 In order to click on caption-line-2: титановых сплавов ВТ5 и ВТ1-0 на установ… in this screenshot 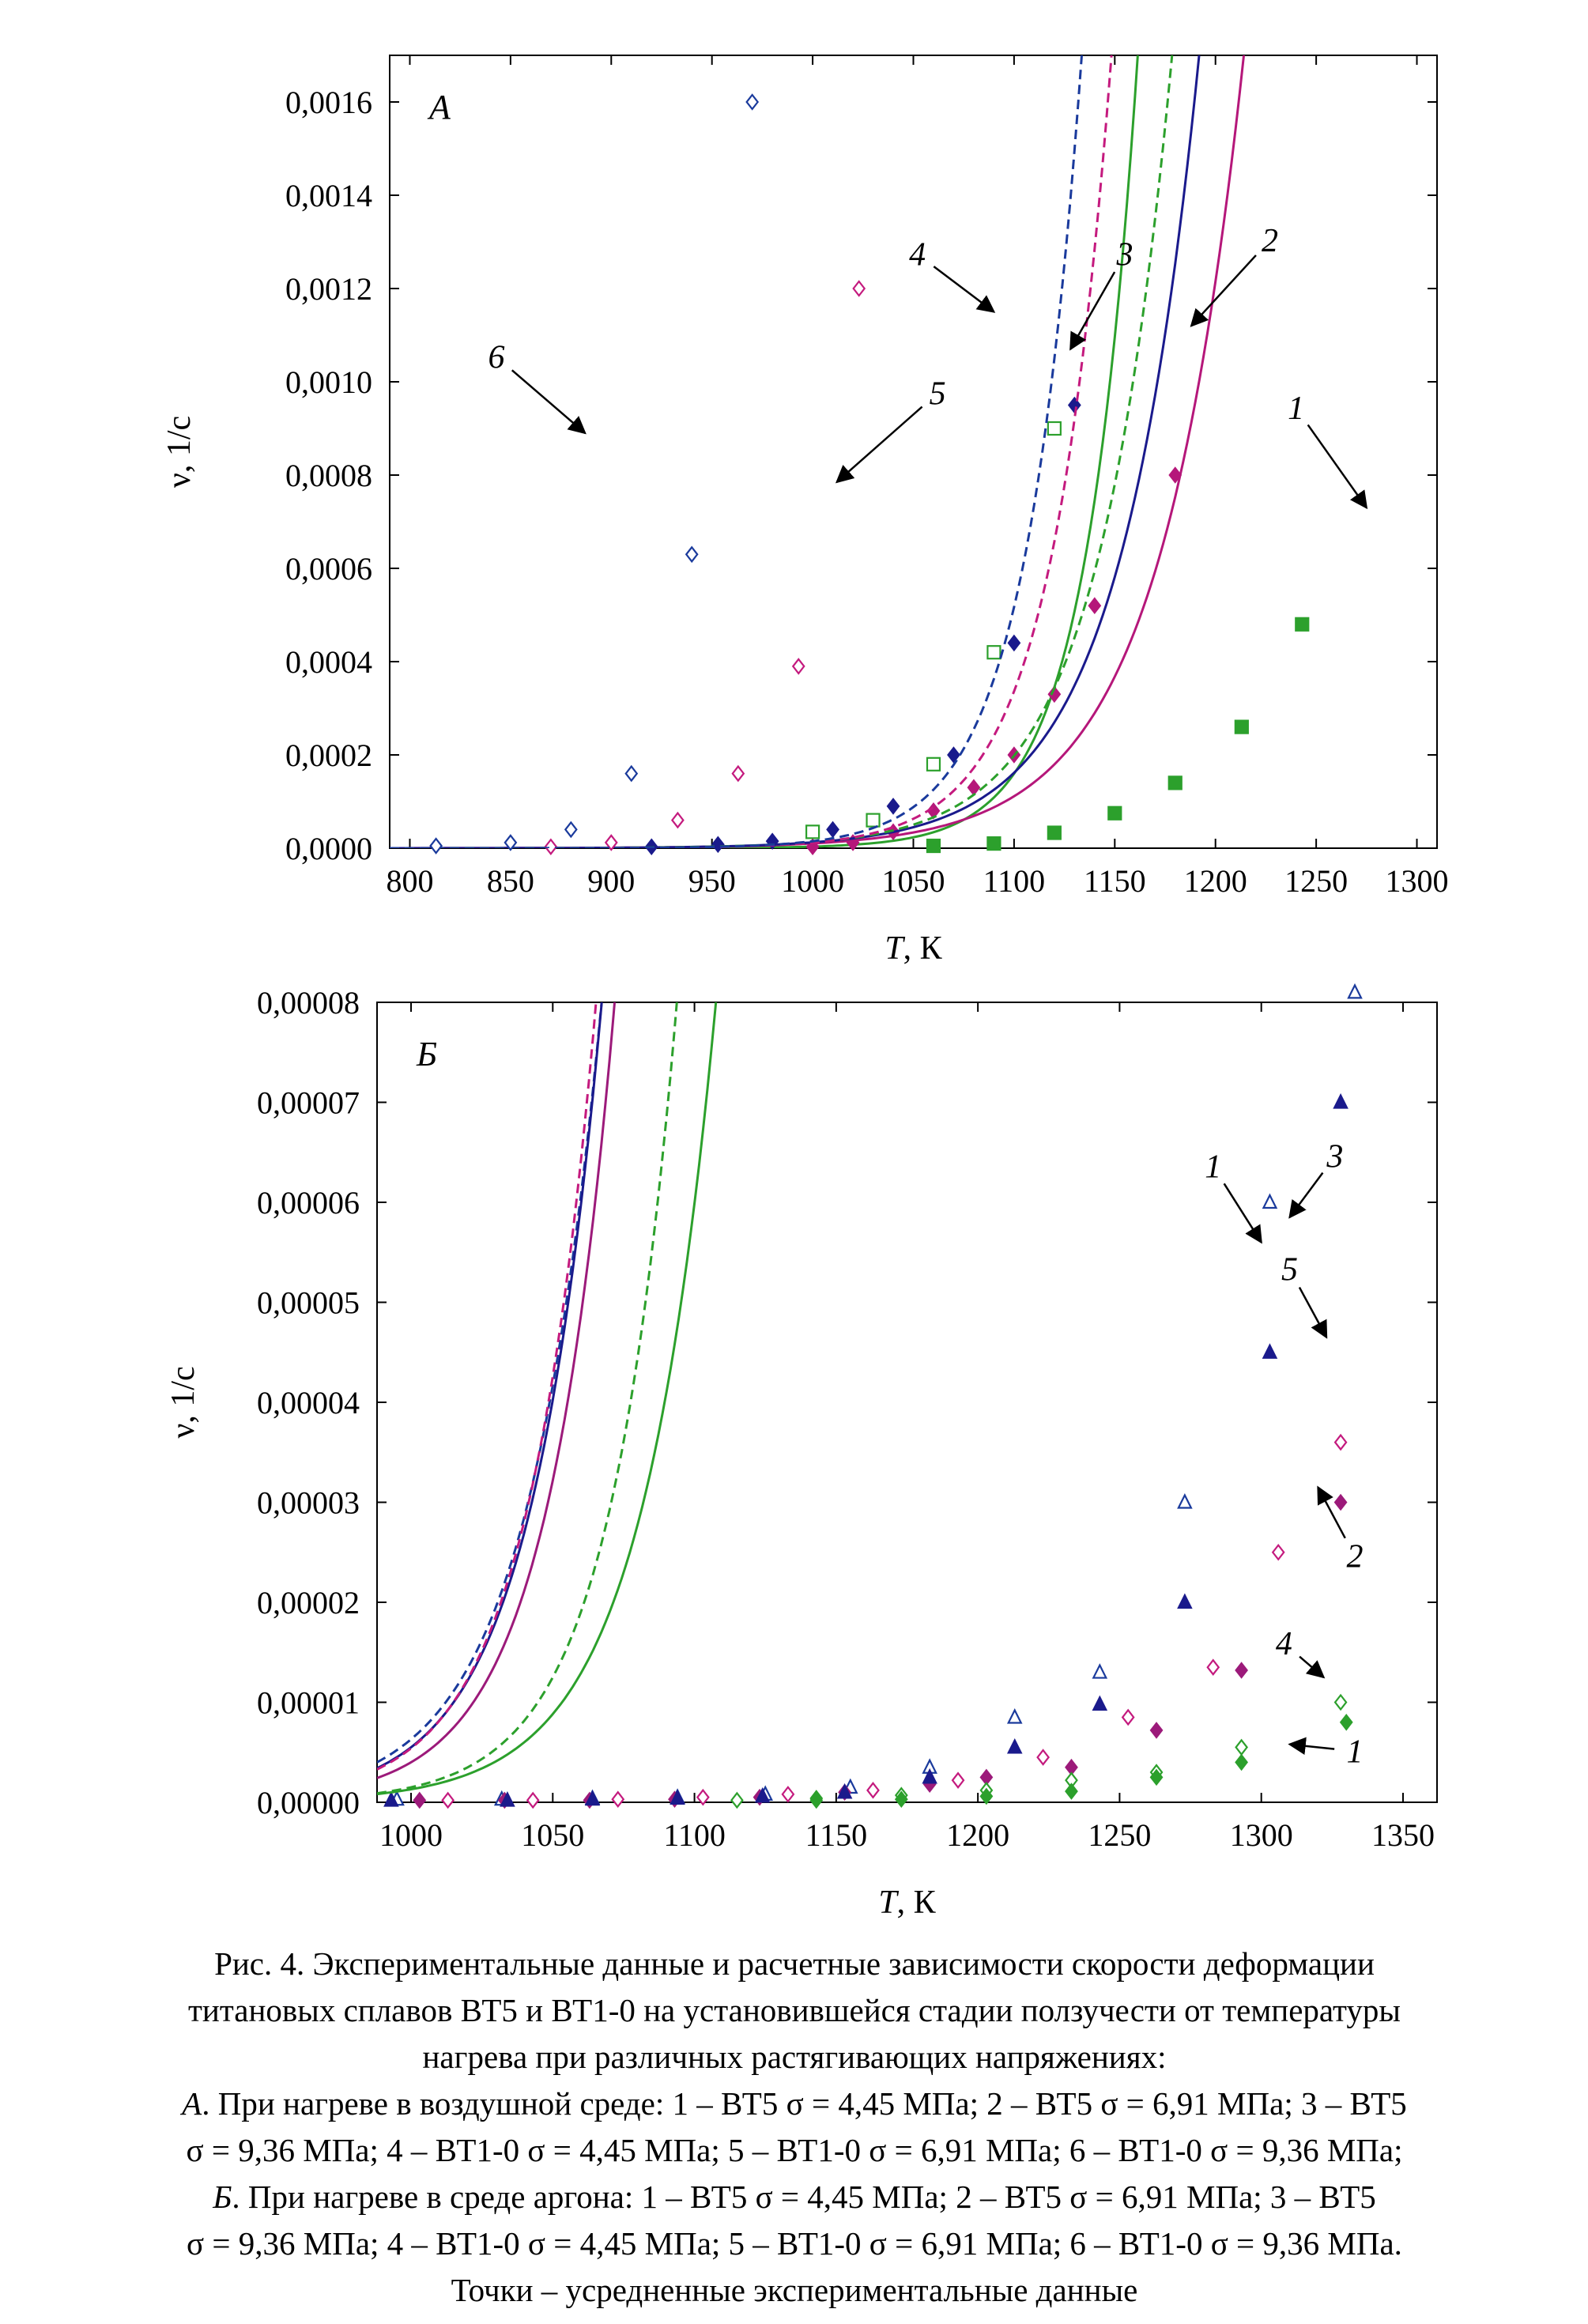, I will do `click(795, 2010)`.